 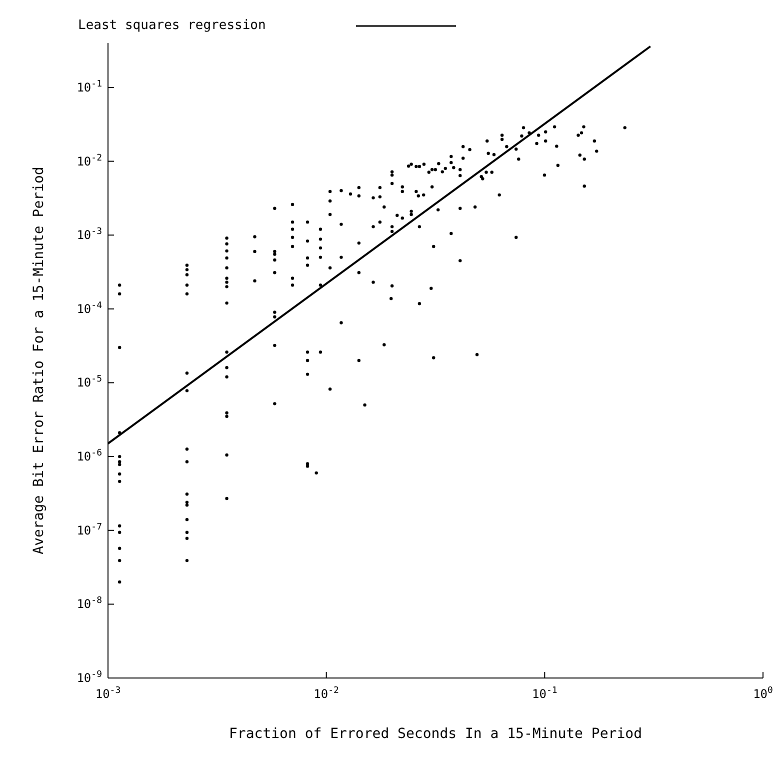 I want to click on y-tick-label: 10$^{-3}$, so click(x=89, y=234).